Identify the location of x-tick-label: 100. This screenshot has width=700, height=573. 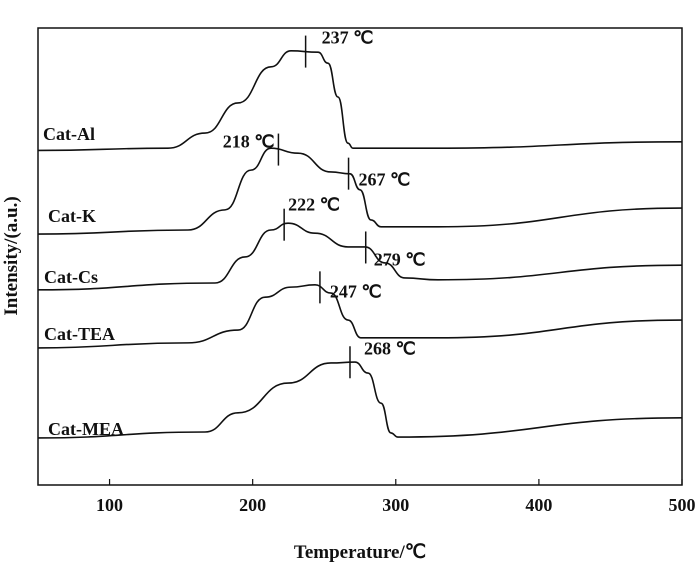
(109, 505).